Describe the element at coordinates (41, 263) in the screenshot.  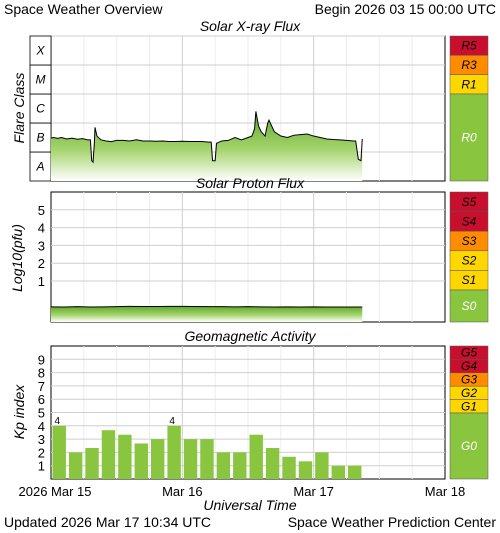
I see `proton-y-tick-label: 2` at that location.